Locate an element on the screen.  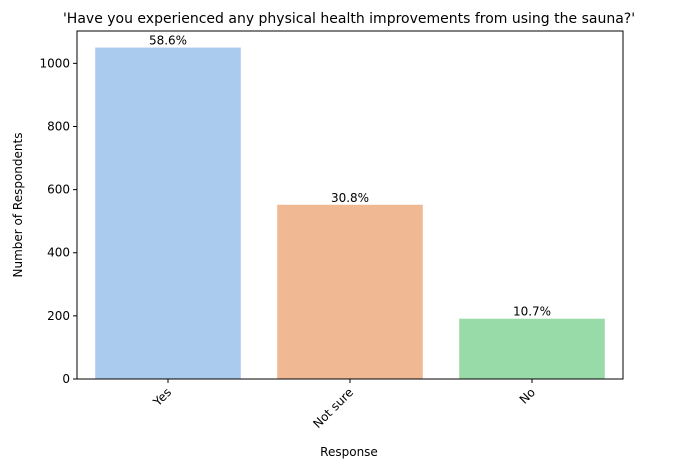
x-axis-label: Response is located at coordinates (349, 452).